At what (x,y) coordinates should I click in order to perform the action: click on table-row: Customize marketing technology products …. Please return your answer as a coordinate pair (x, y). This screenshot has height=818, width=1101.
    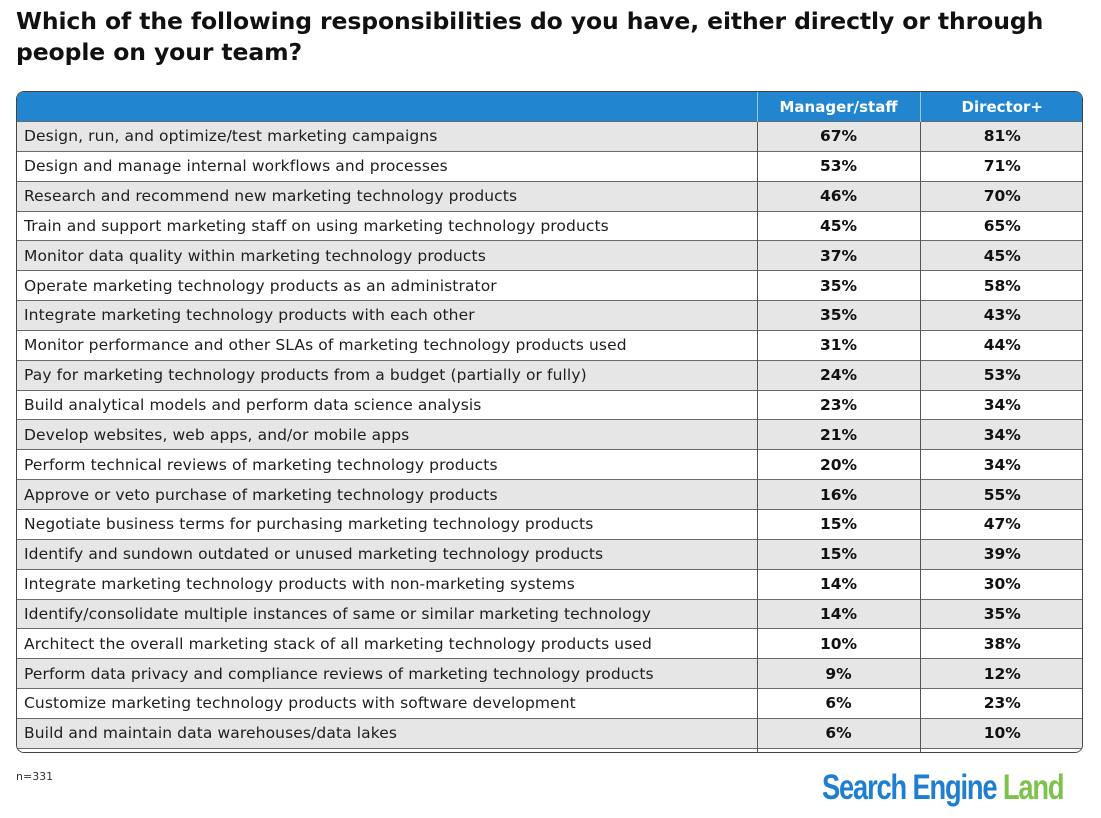
    Looking at the image, I should click on (549, 703).